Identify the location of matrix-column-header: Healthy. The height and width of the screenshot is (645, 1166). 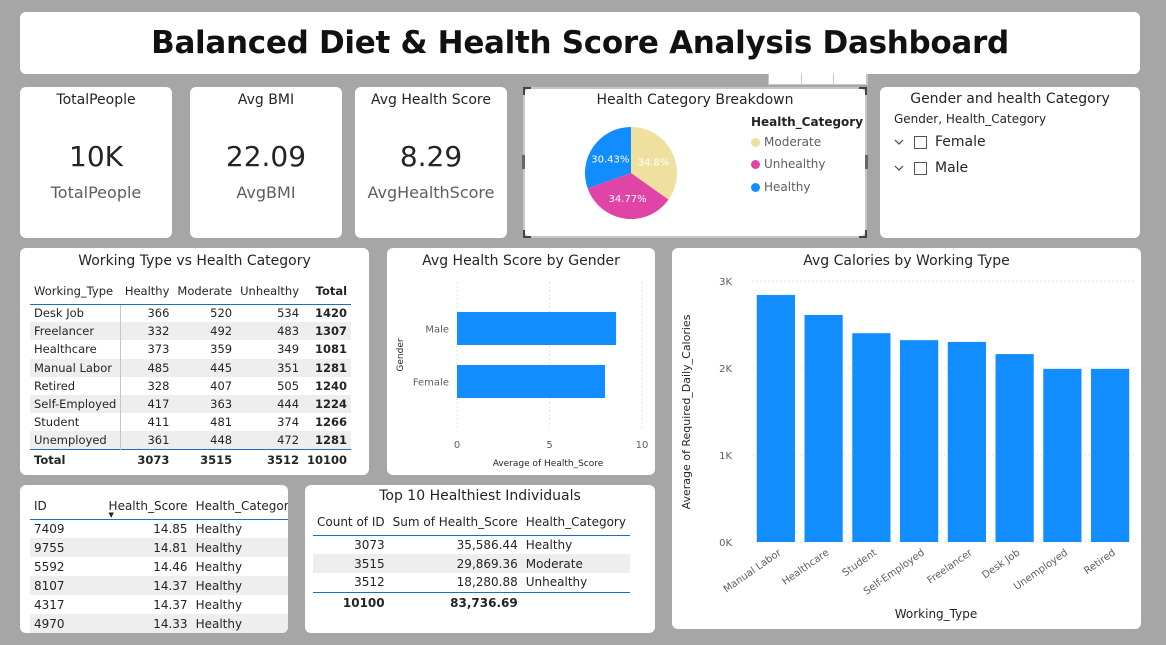
(147, 291).